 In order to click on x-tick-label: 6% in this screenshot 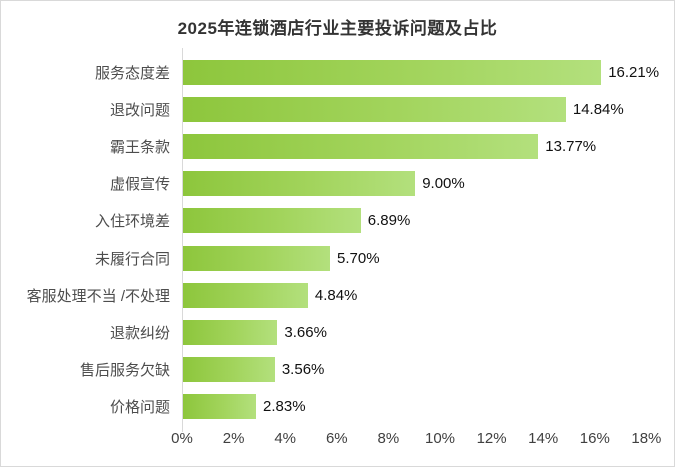, I will do `click(336, 438)`.